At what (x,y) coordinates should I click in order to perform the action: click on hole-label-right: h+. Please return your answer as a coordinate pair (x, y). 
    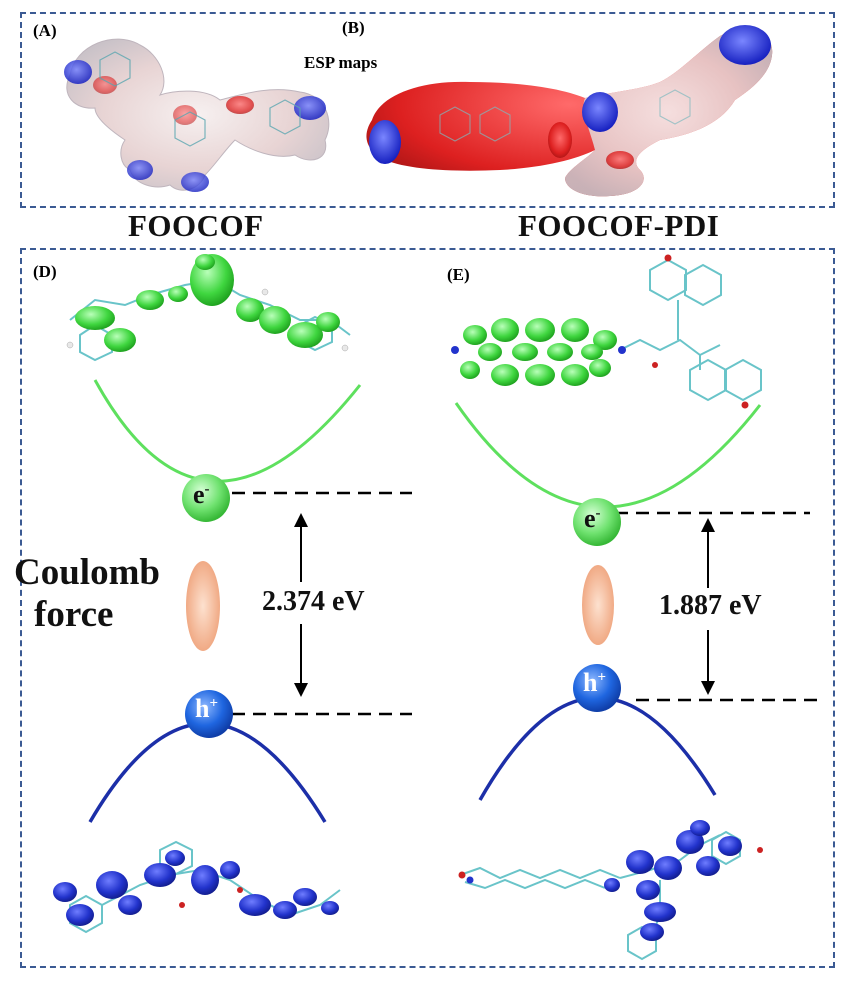
    Looking at the image, I should click on (594, 683).